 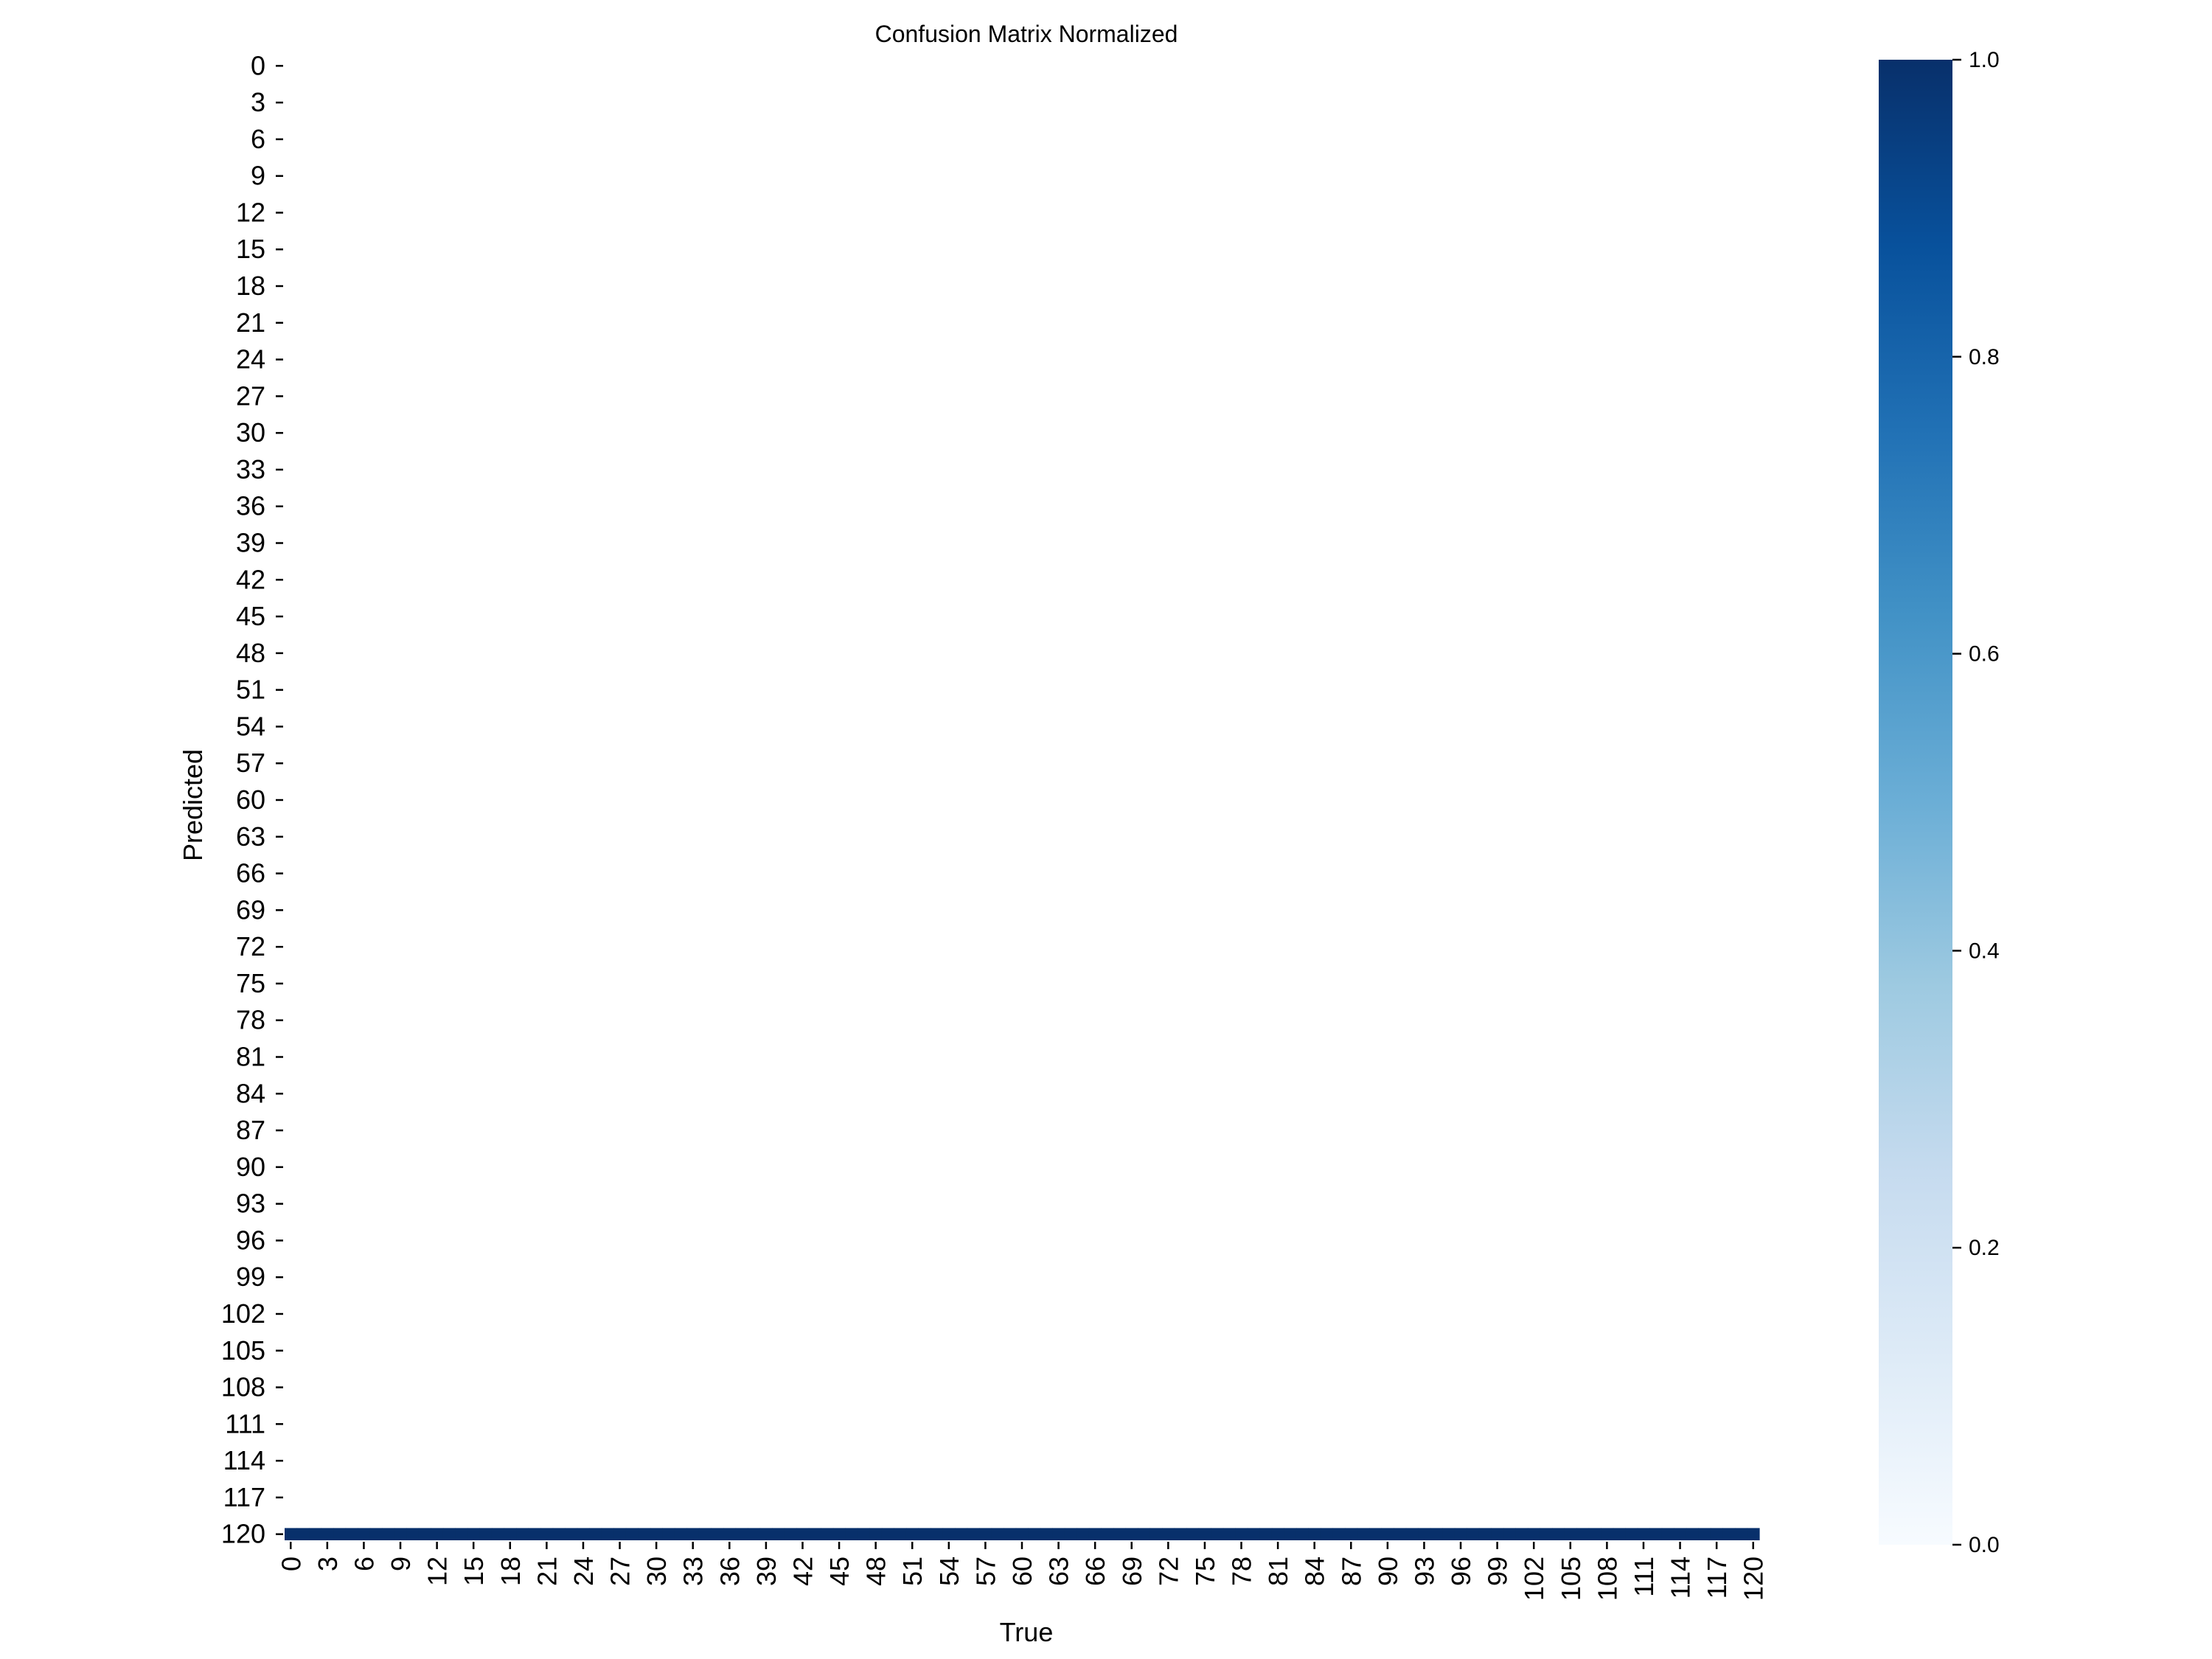 I want to click on y-tick-label: 24, so click(x=250, y=359).